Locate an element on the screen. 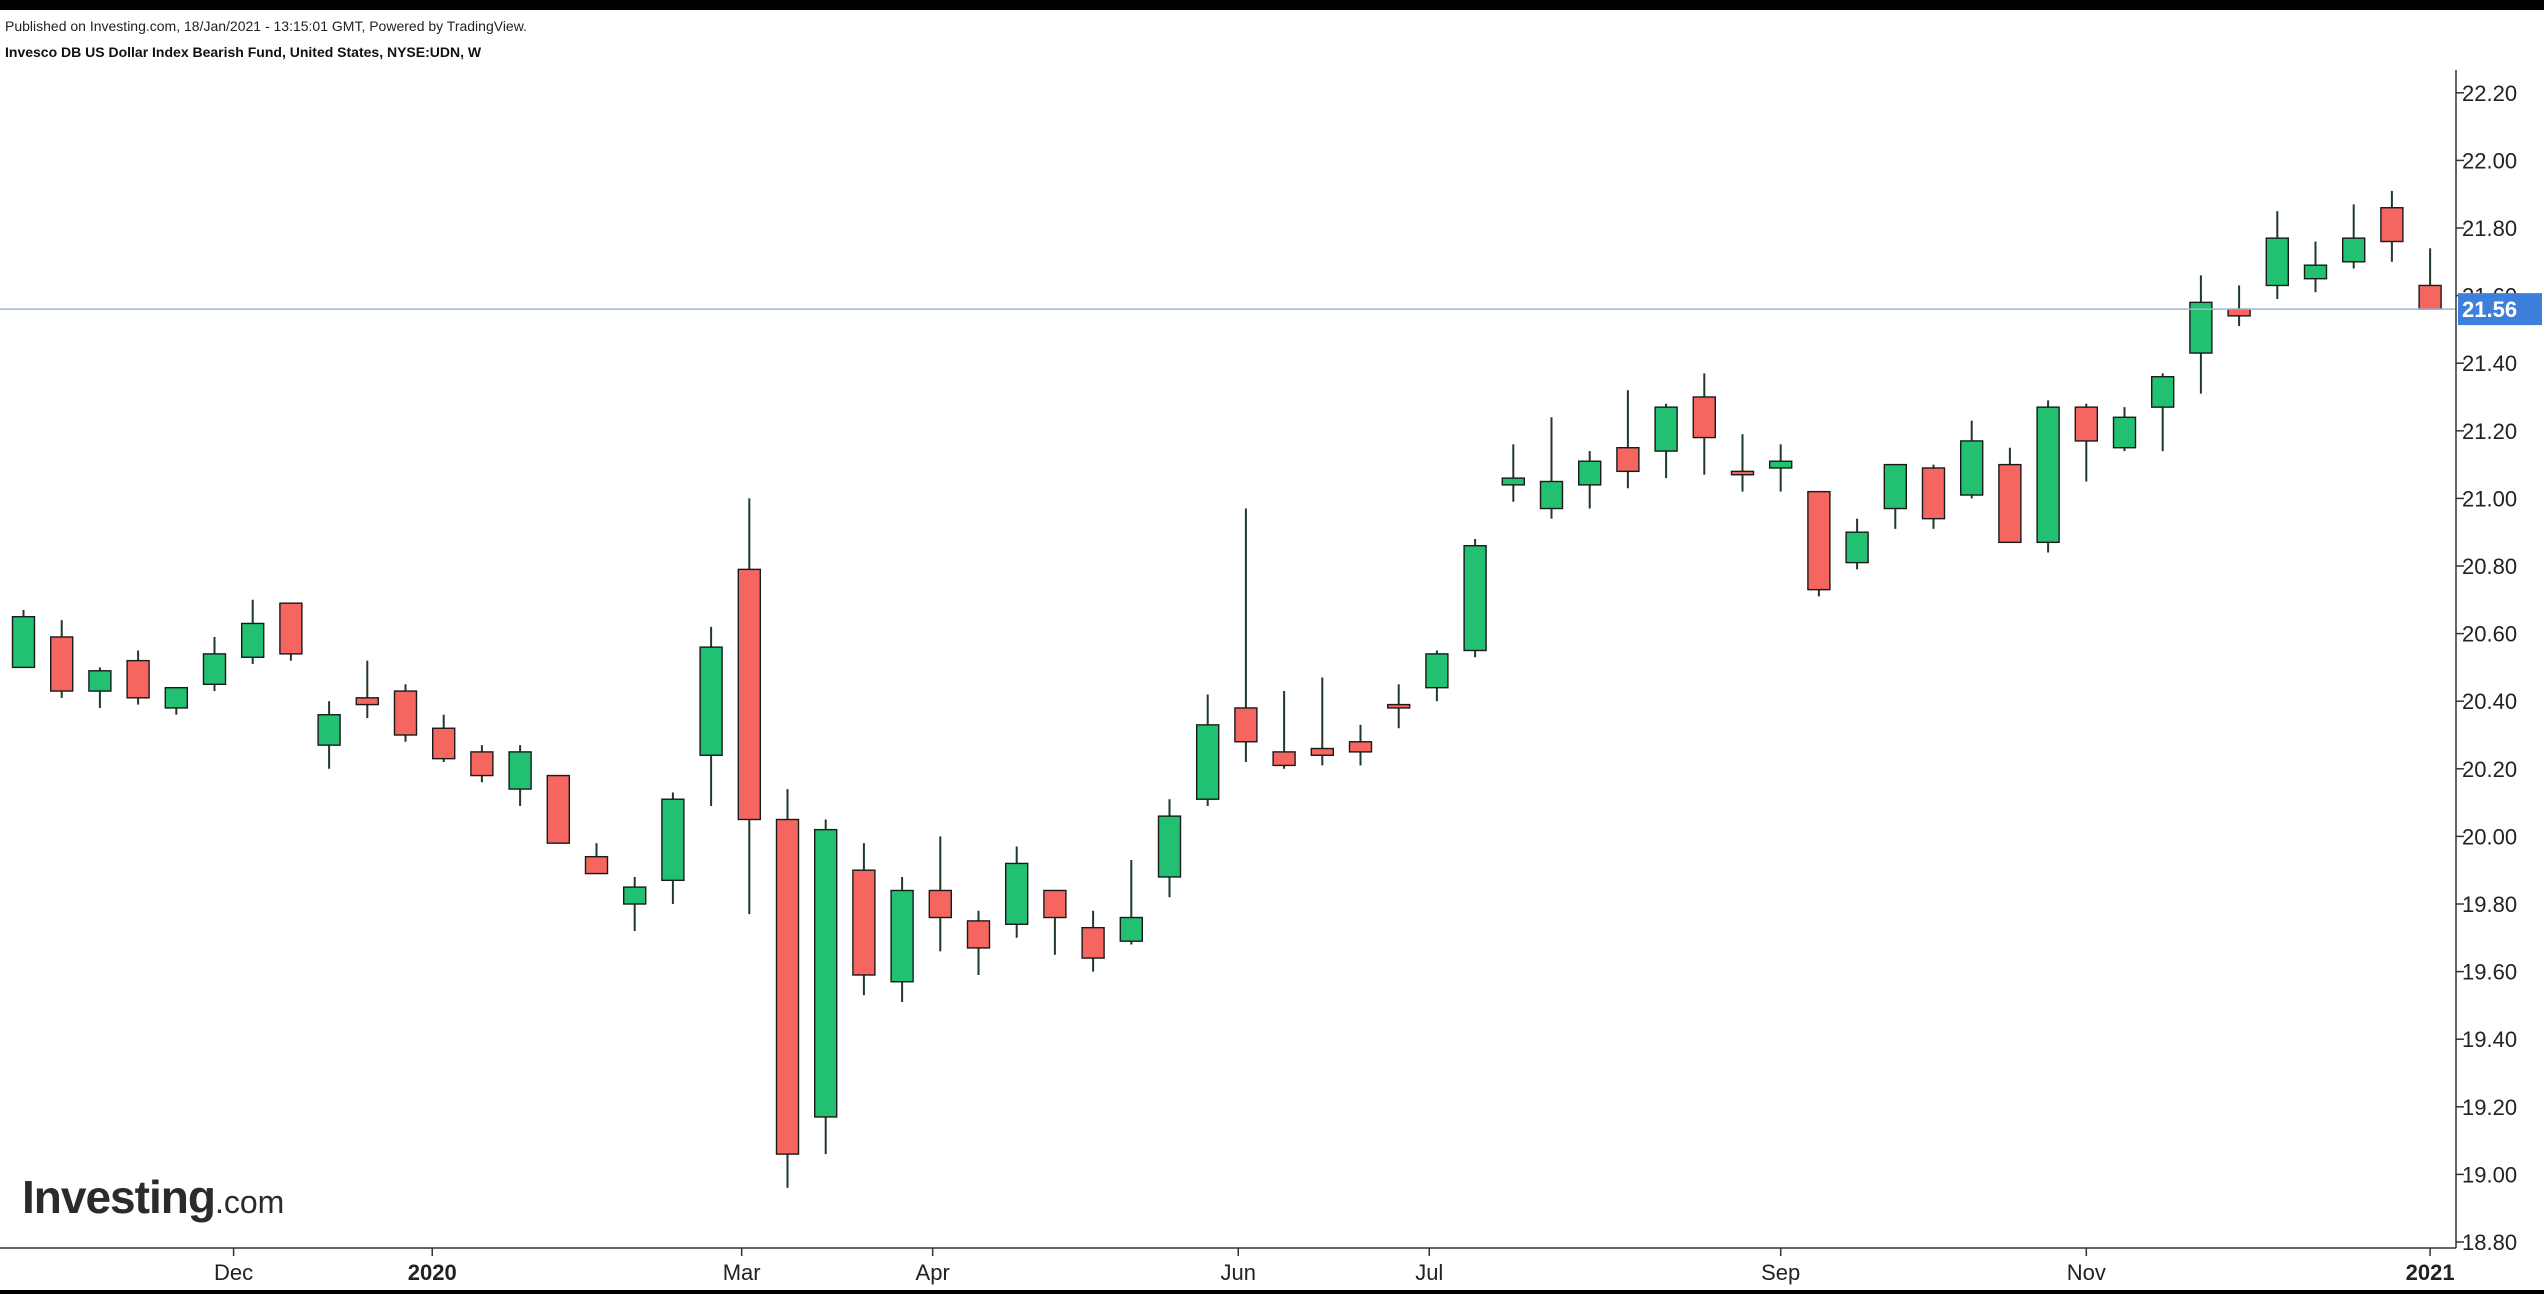 The width and height of the screenshot is (2544, 1294). x-tick-label: Jun is located at coordinates (1238, 1272).